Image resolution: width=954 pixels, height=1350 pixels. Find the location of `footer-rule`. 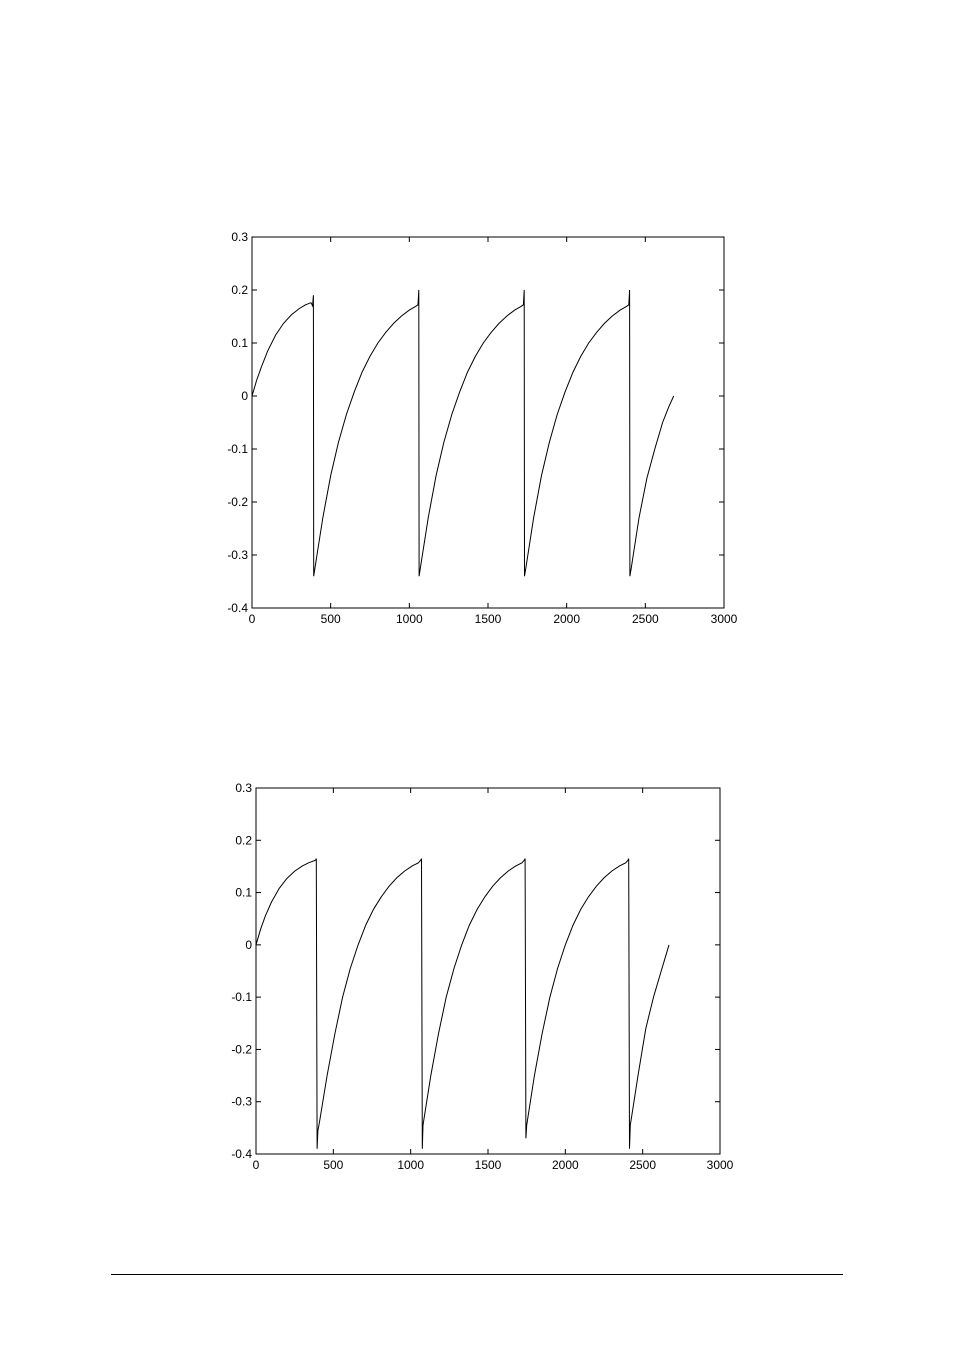

footer-rule is located at coordinates (477, 1274).